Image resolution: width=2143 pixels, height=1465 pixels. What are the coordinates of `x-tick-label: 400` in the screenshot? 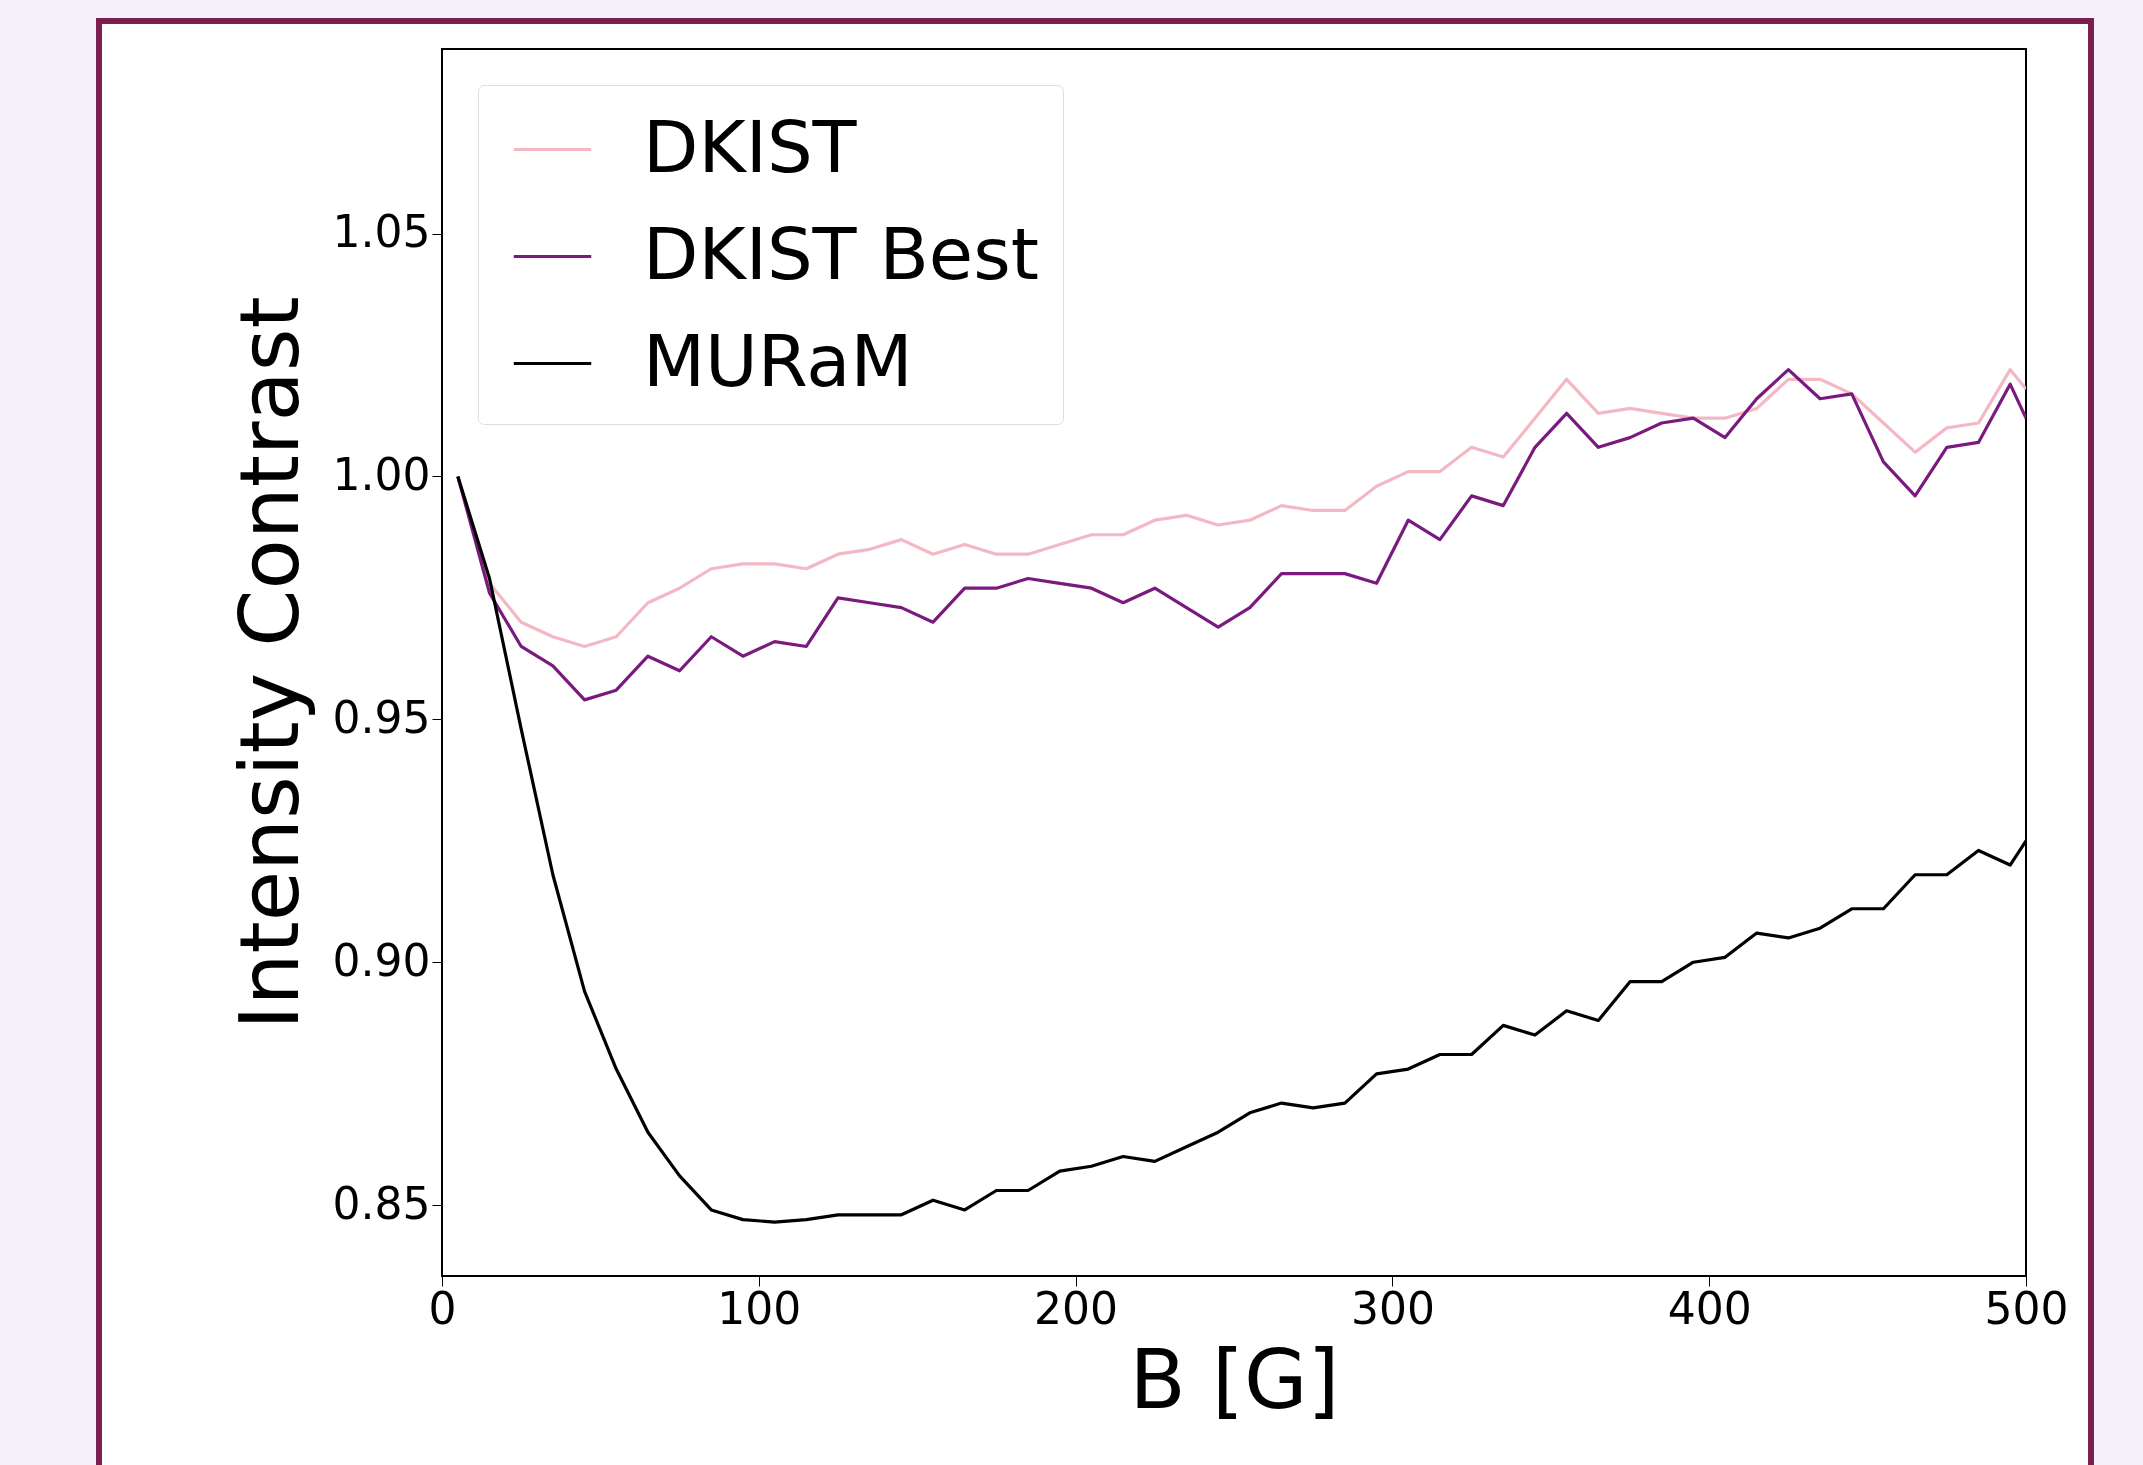 It's located at (1709, 1308).